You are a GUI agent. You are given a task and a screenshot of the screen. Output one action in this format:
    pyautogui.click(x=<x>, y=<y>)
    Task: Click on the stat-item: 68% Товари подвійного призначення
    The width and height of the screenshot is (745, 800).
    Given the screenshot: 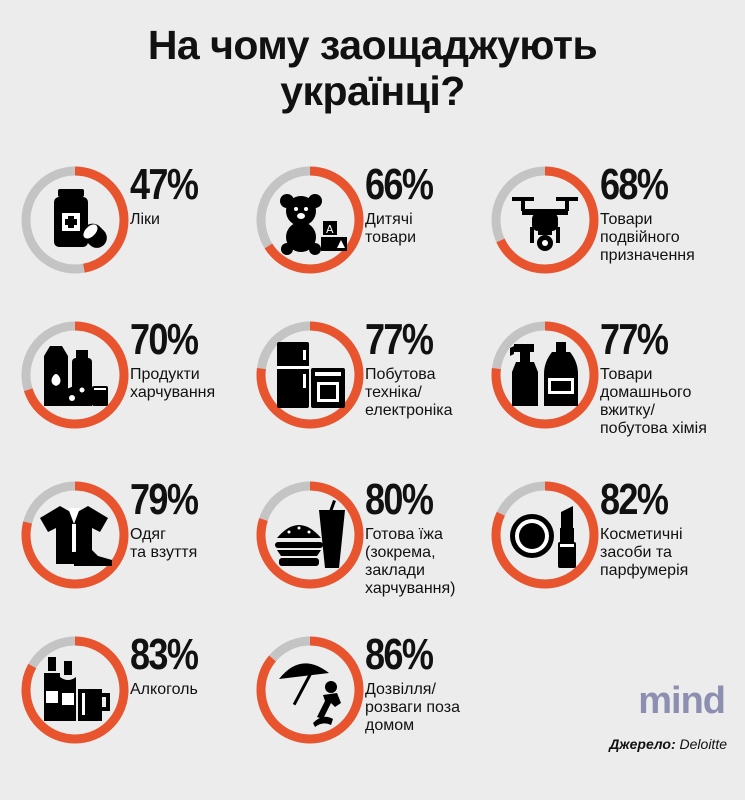 What is the action you would take?
    pyautogui.click(x=612, y=228)
    